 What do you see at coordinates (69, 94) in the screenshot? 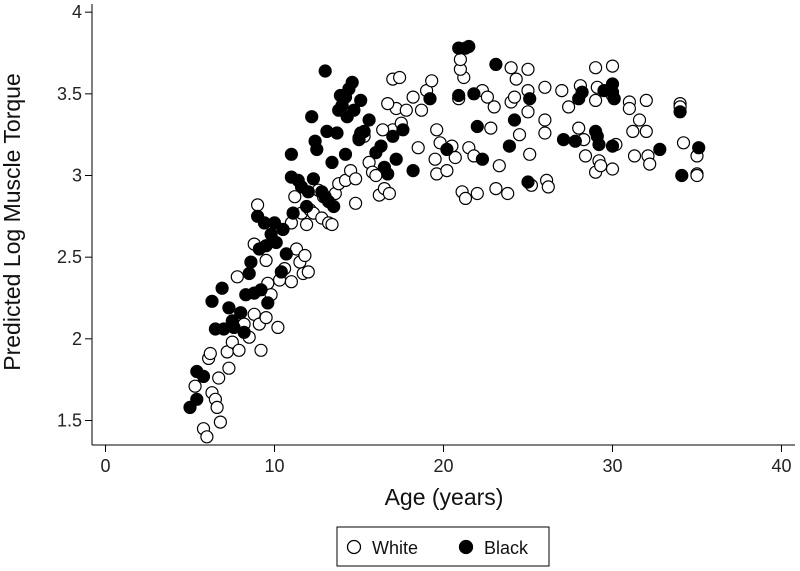
I see `y-tick-label: 3.5` at bounding box center [69, 94].